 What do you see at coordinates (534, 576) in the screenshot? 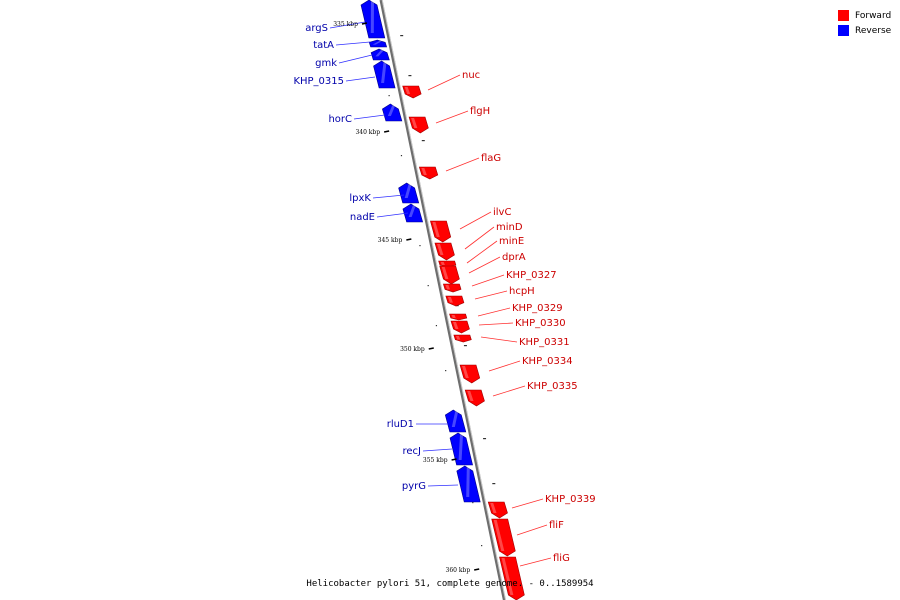
I see `gene-fliG: fliG` at bounding box center [534, 576].